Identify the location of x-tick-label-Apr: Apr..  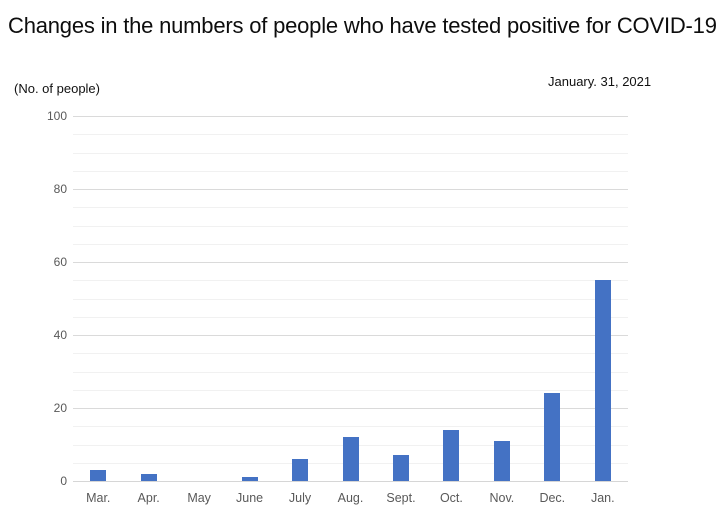
(148, 498).